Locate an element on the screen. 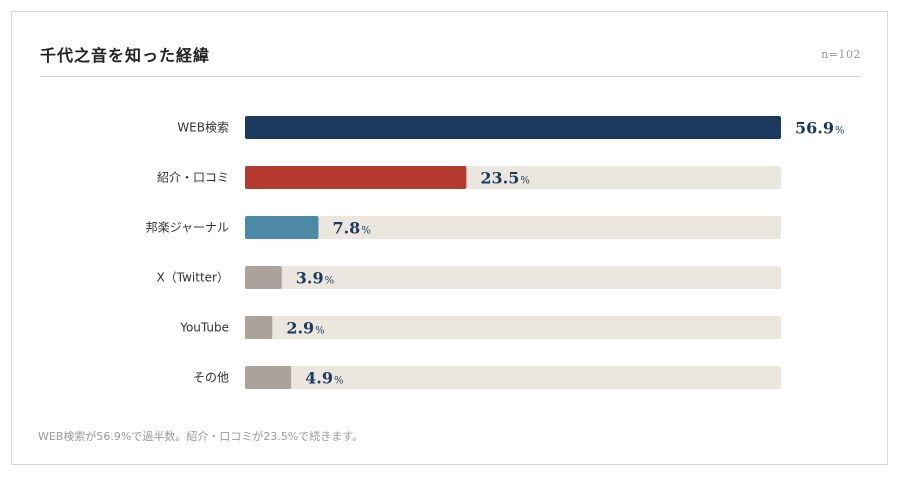 This screenshot has height=477, width=901. bar-row: X（Twitter） 3.9% is located at coordinates (469, 277).